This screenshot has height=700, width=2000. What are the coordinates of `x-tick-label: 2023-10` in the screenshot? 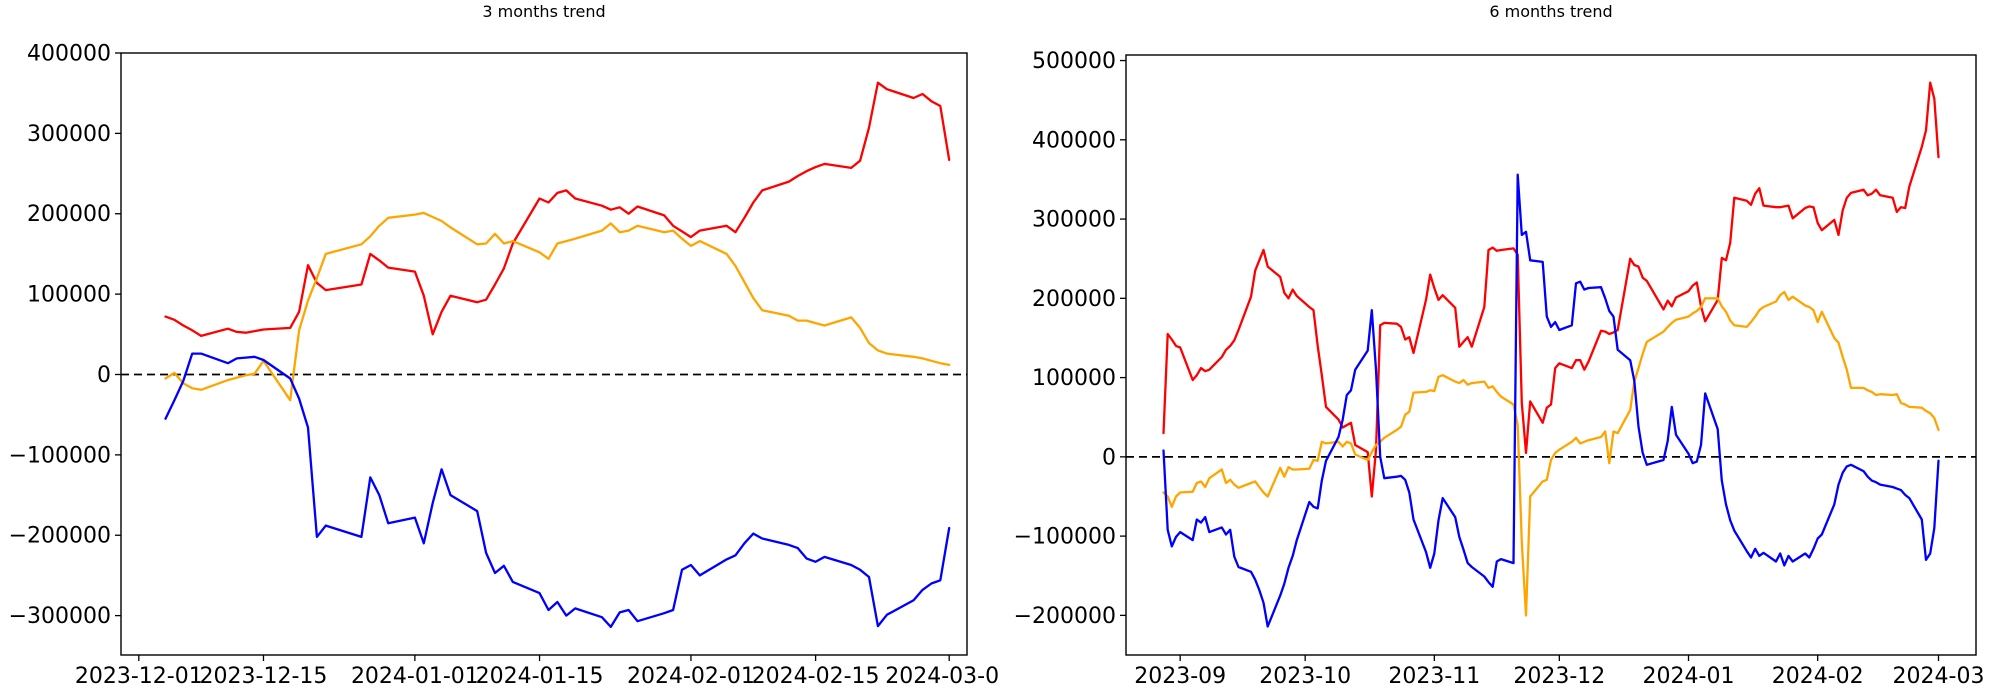 It's located at (1305, 676).